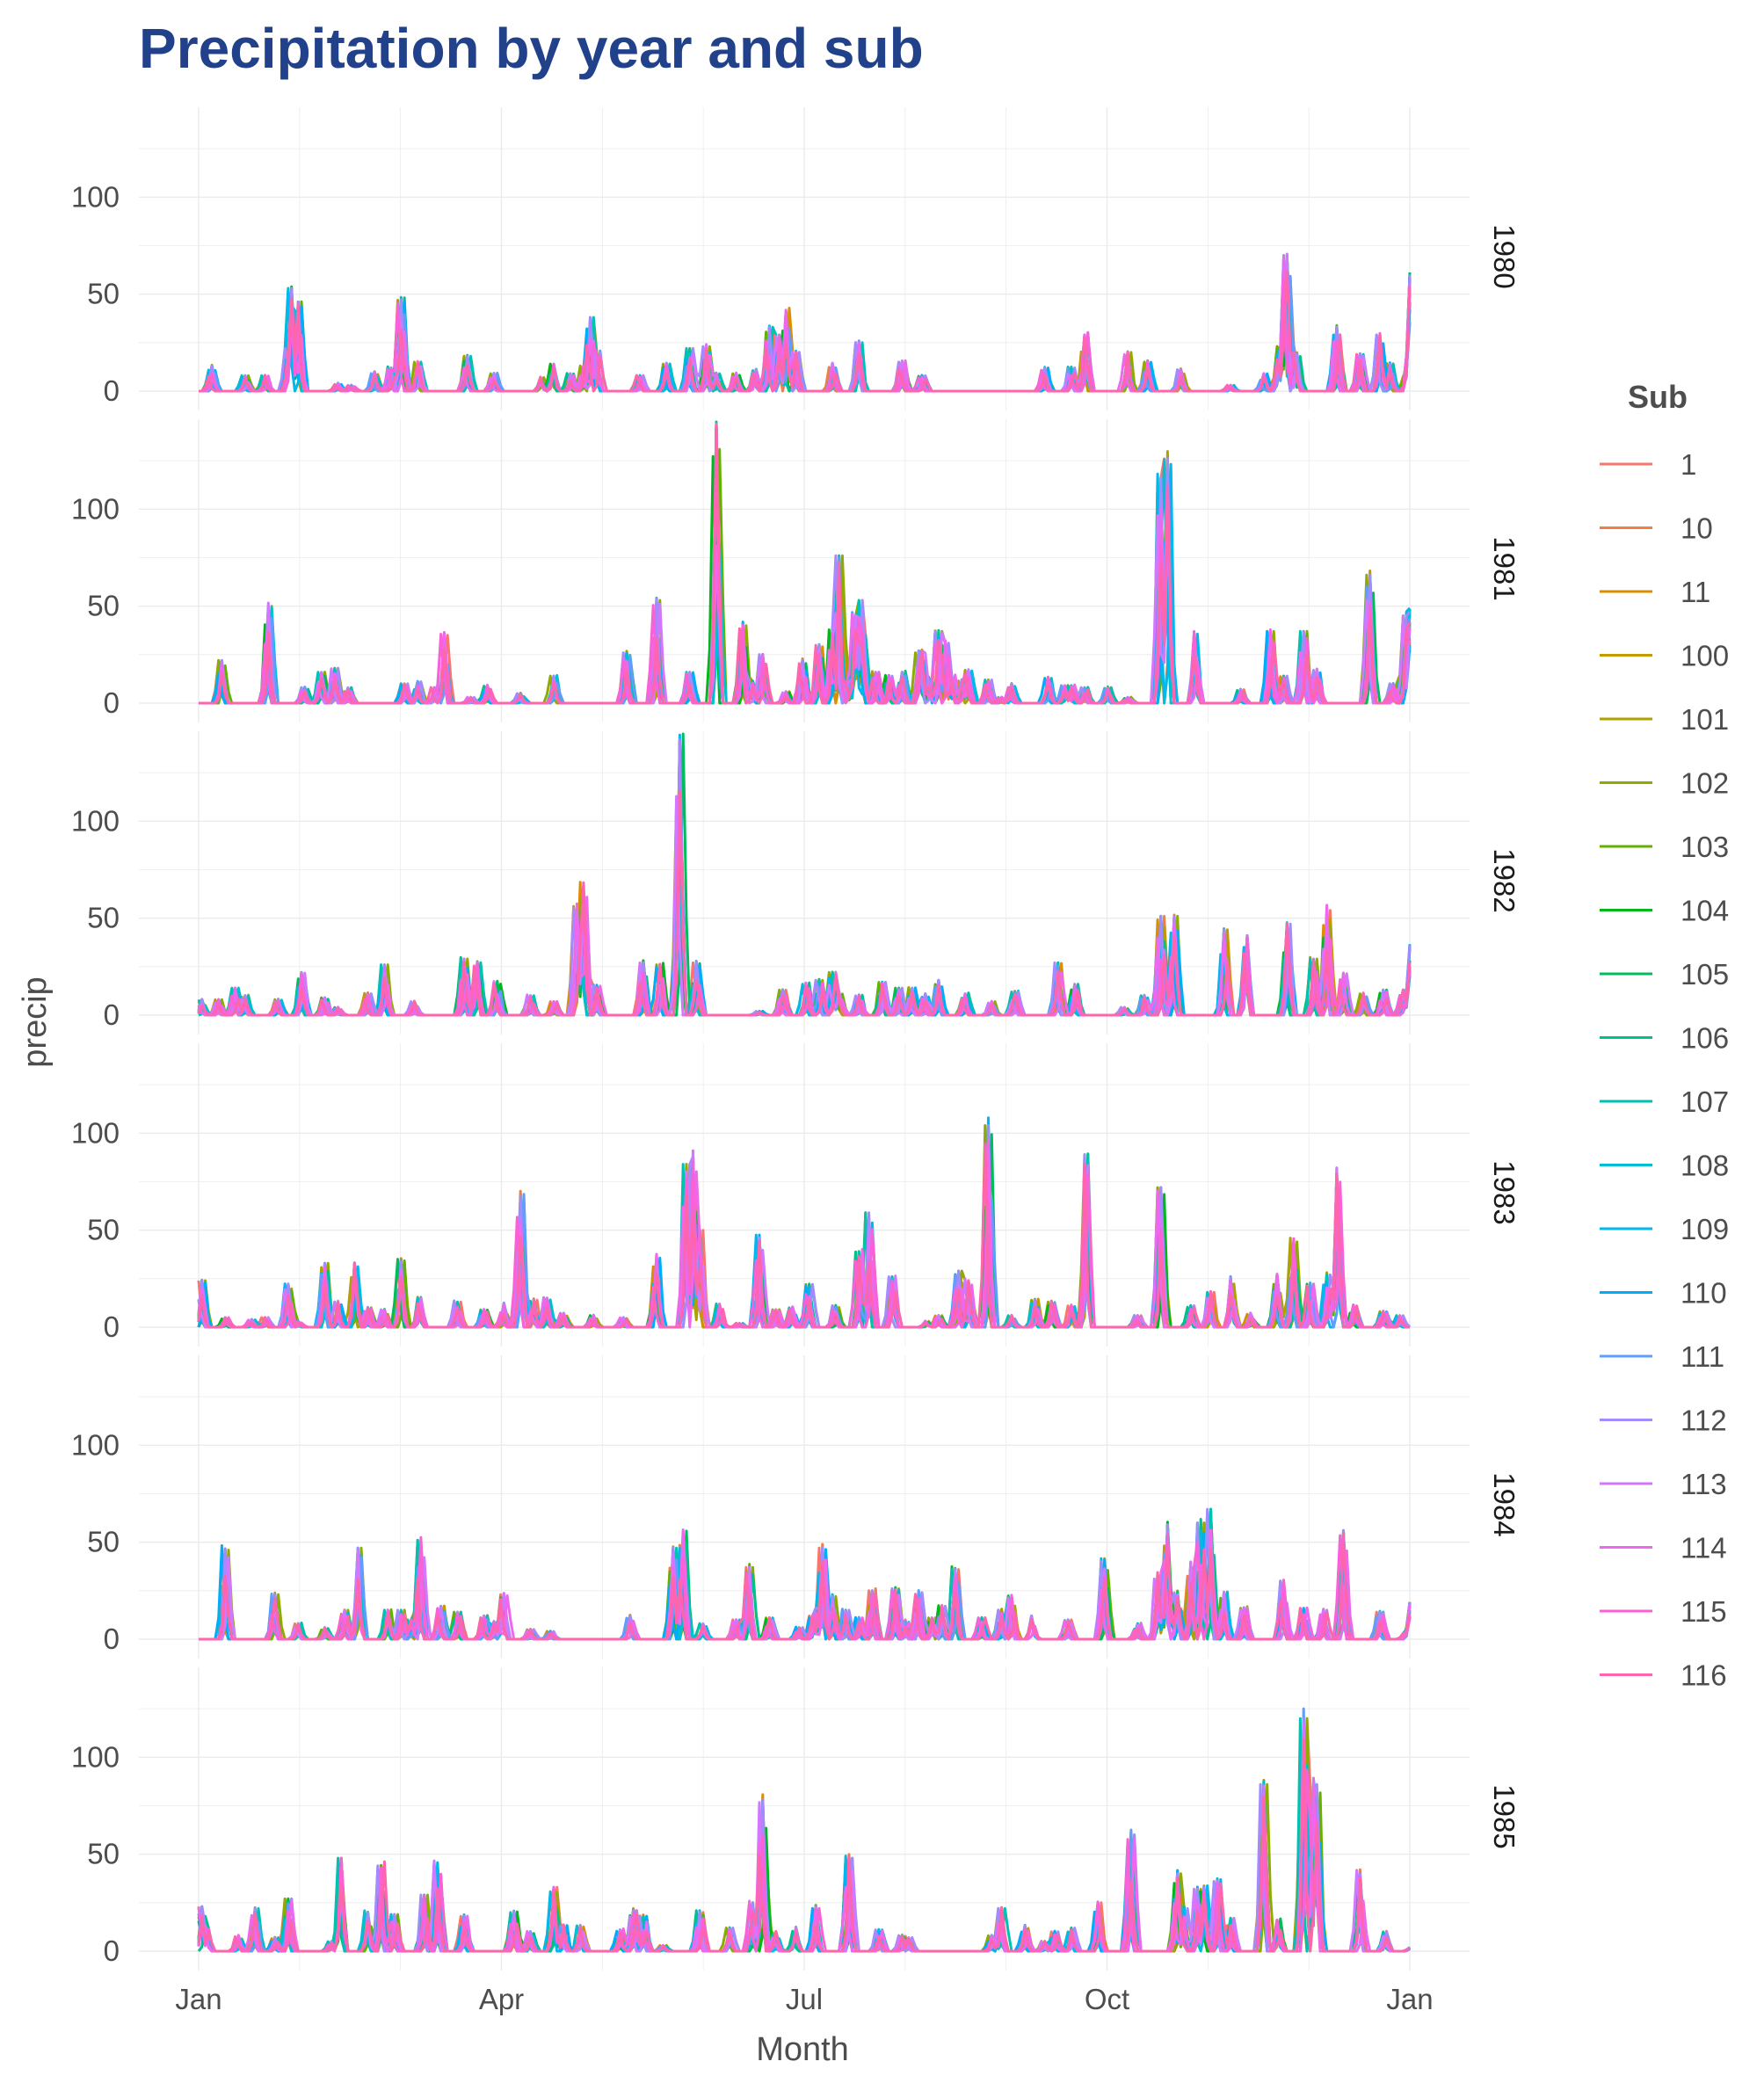  Describe the element at coordinates (1705, 1229) in the screenshot. I see `legend-entry-label: 109` at that location.